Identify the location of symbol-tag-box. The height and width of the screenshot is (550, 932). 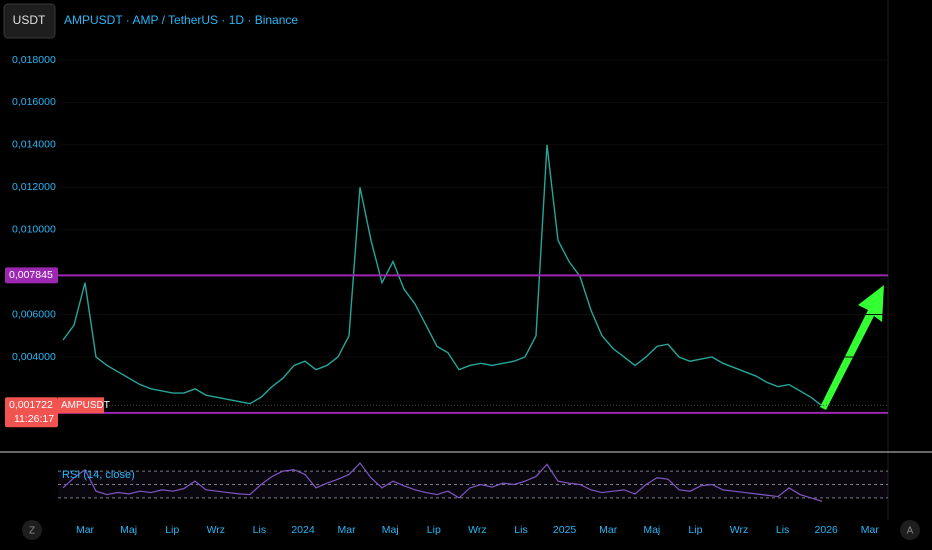
(81, 405).